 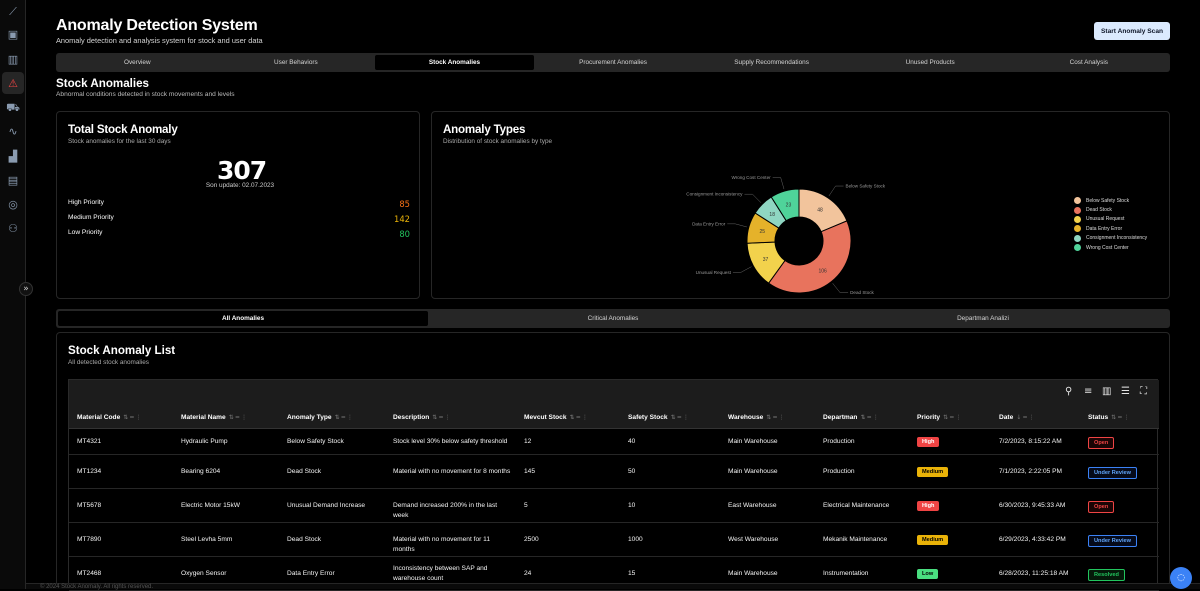 I want to click on column-header: Description ⇅ ═ ⋮, so click(x=422, y=417).